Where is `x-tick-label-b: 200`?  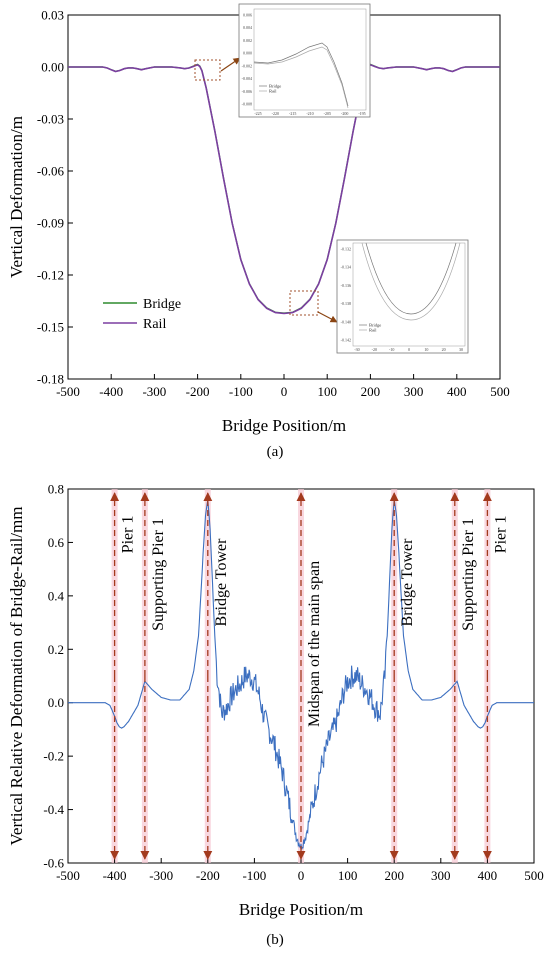
x-tick-label-b: 200 is located at coordinates (394, 875).